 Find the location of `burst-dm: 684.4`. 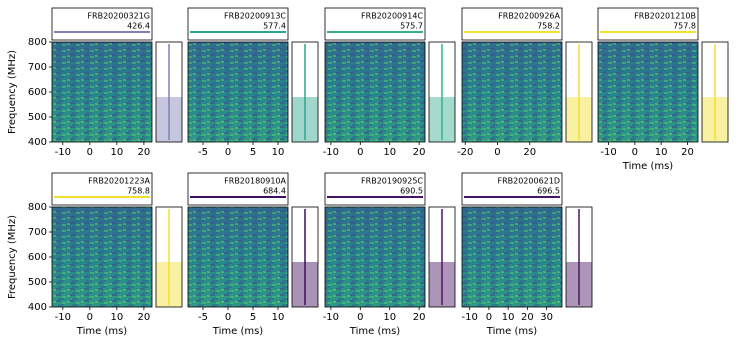

burst-dm: 684.4 is located at coordinates (274, 191).